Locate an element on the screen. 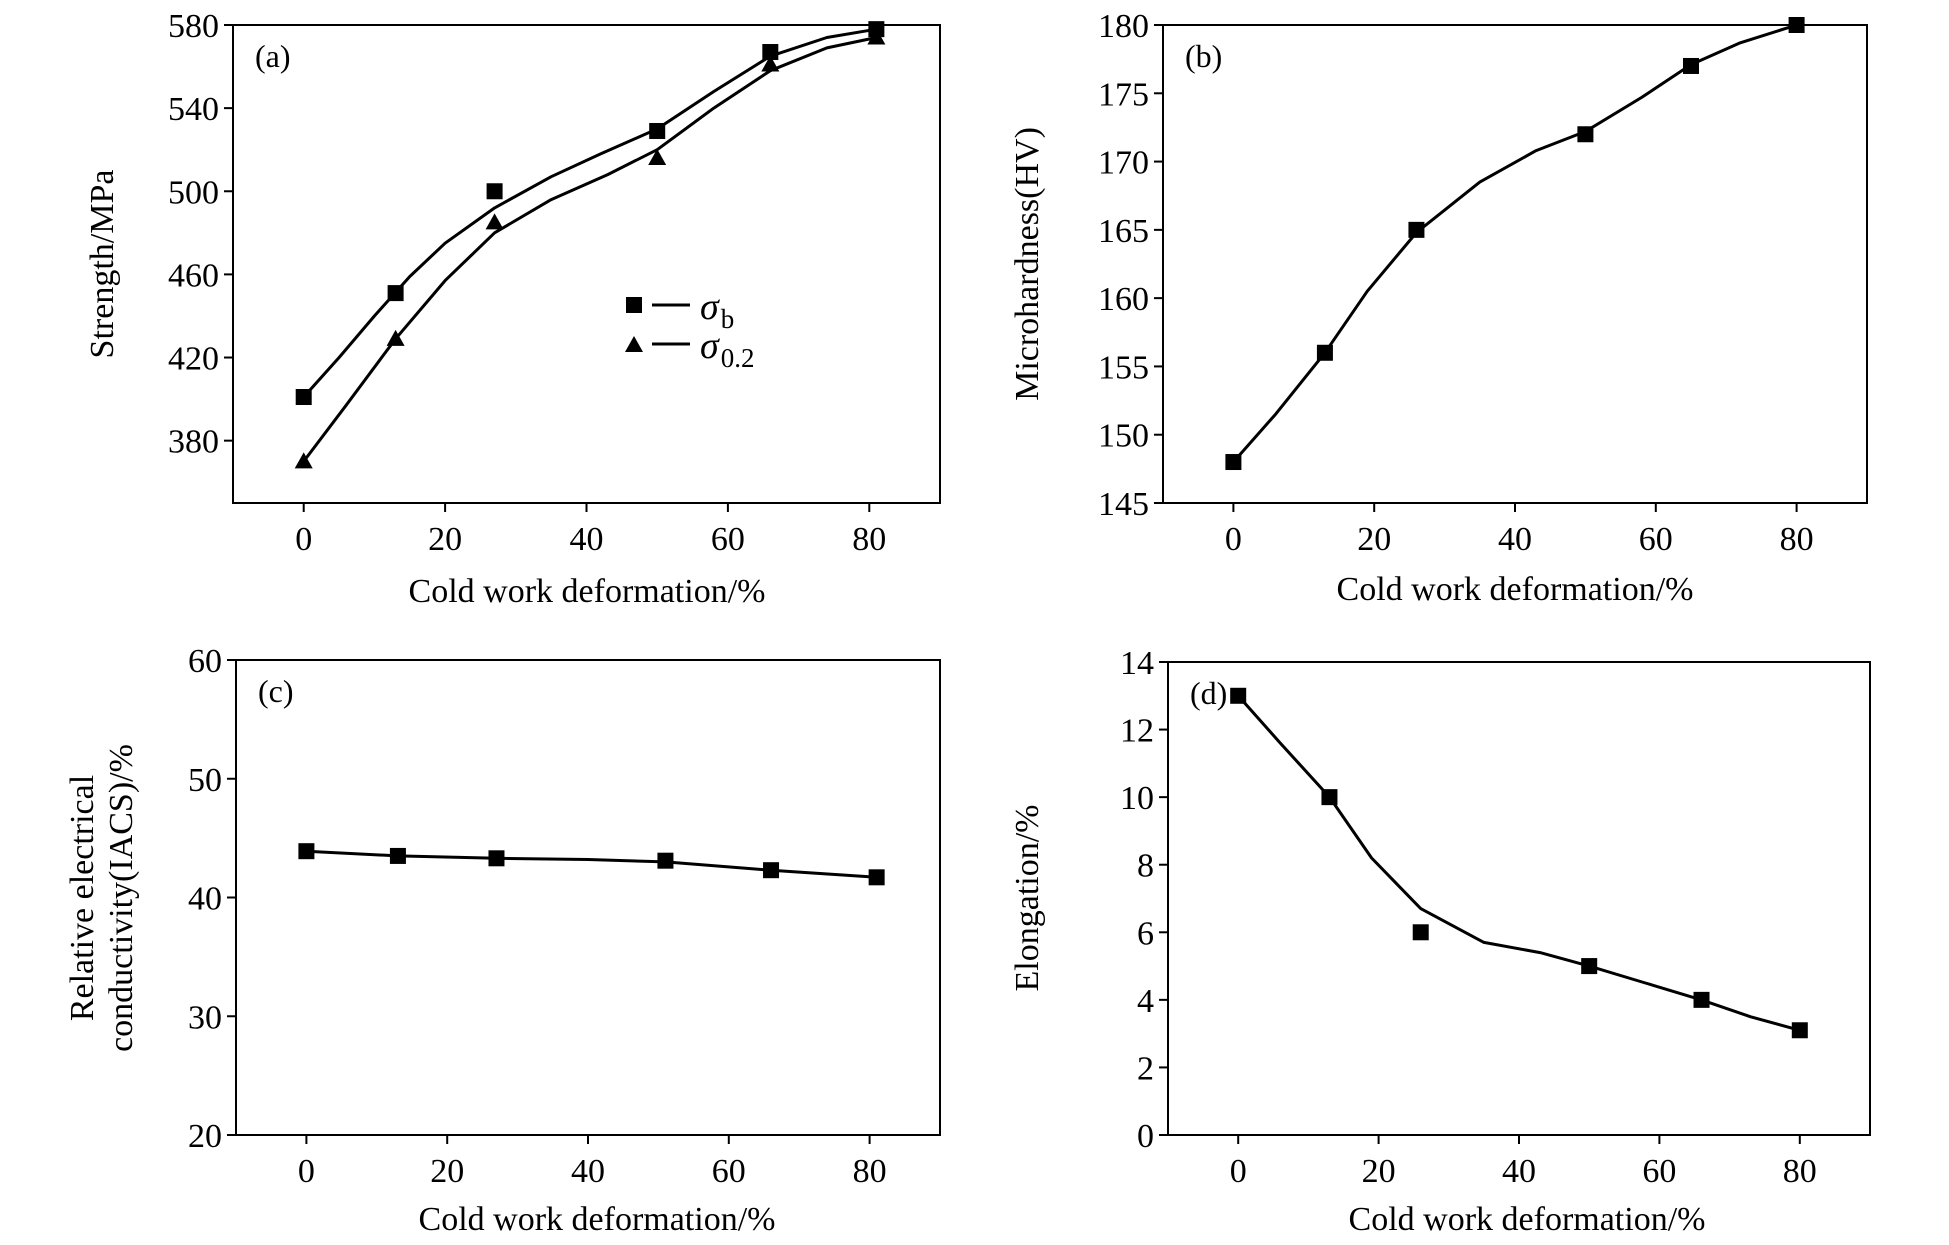  y-tick-label: 14 is located at coordinates (1137, 663).